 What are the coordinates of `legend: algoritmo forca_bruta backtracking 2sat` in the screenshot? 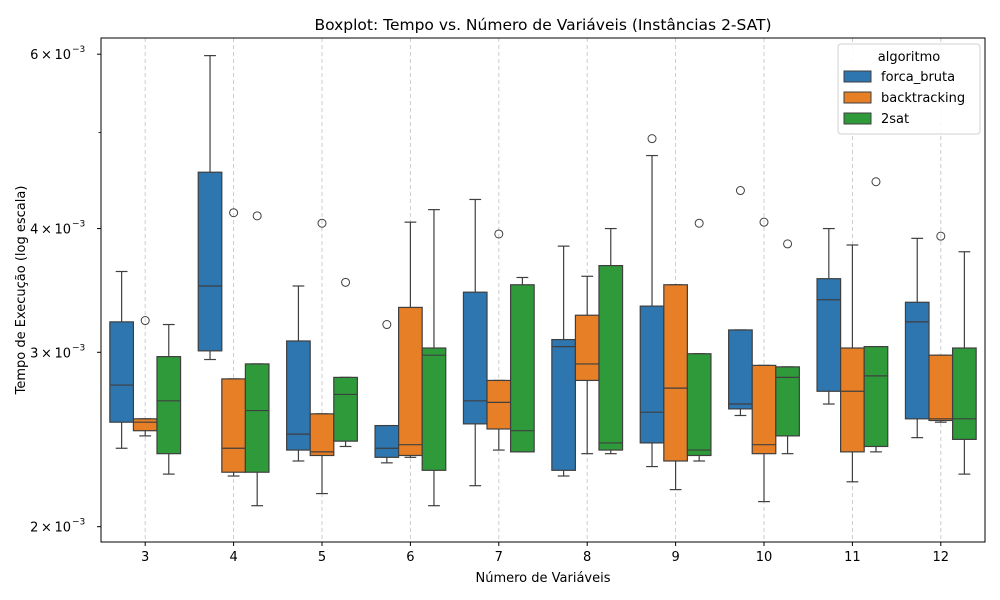 It's located at (909, 89).